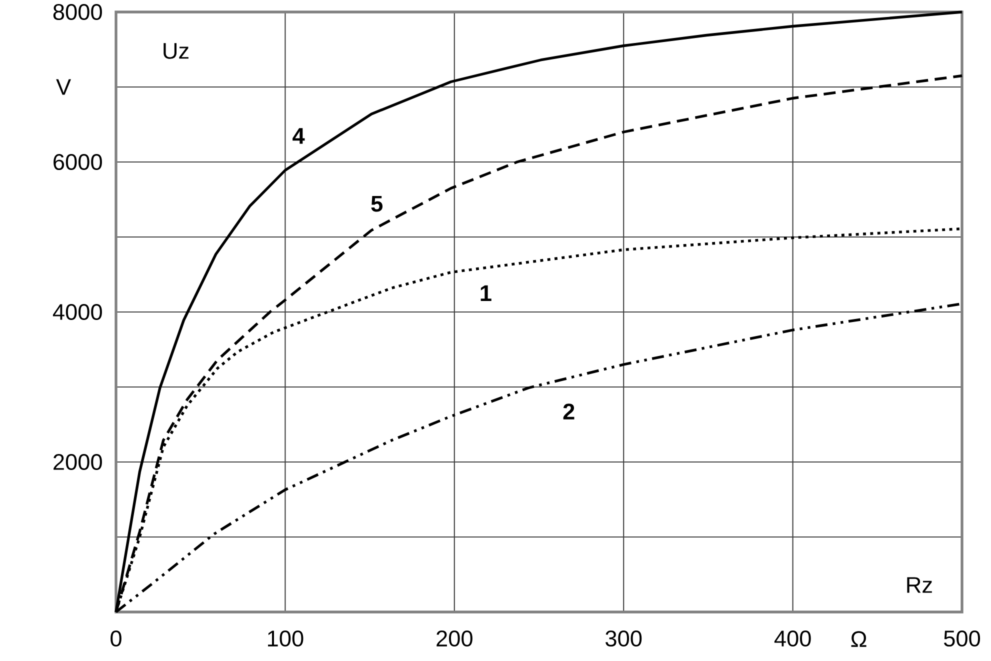 The image size is (991, 661). I want to click on x-tick-label: 200, so click(454, 638).